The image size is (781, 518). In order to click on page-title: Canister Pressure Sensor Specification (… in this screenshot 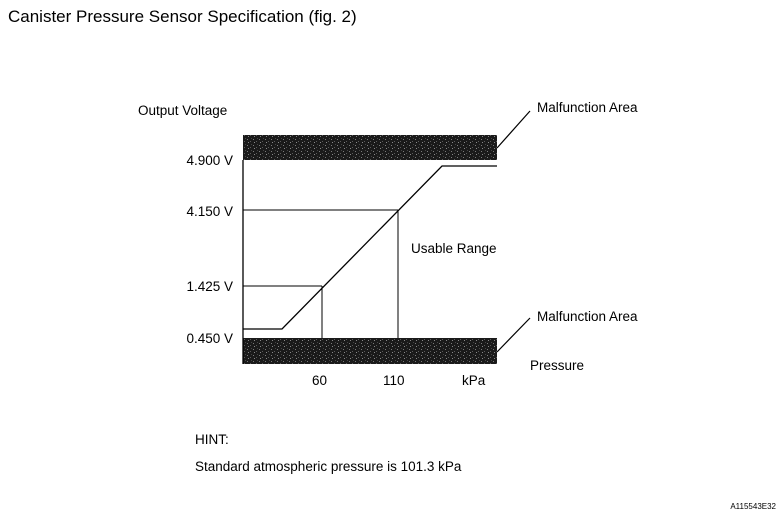, I will do `click(182, 16)`.